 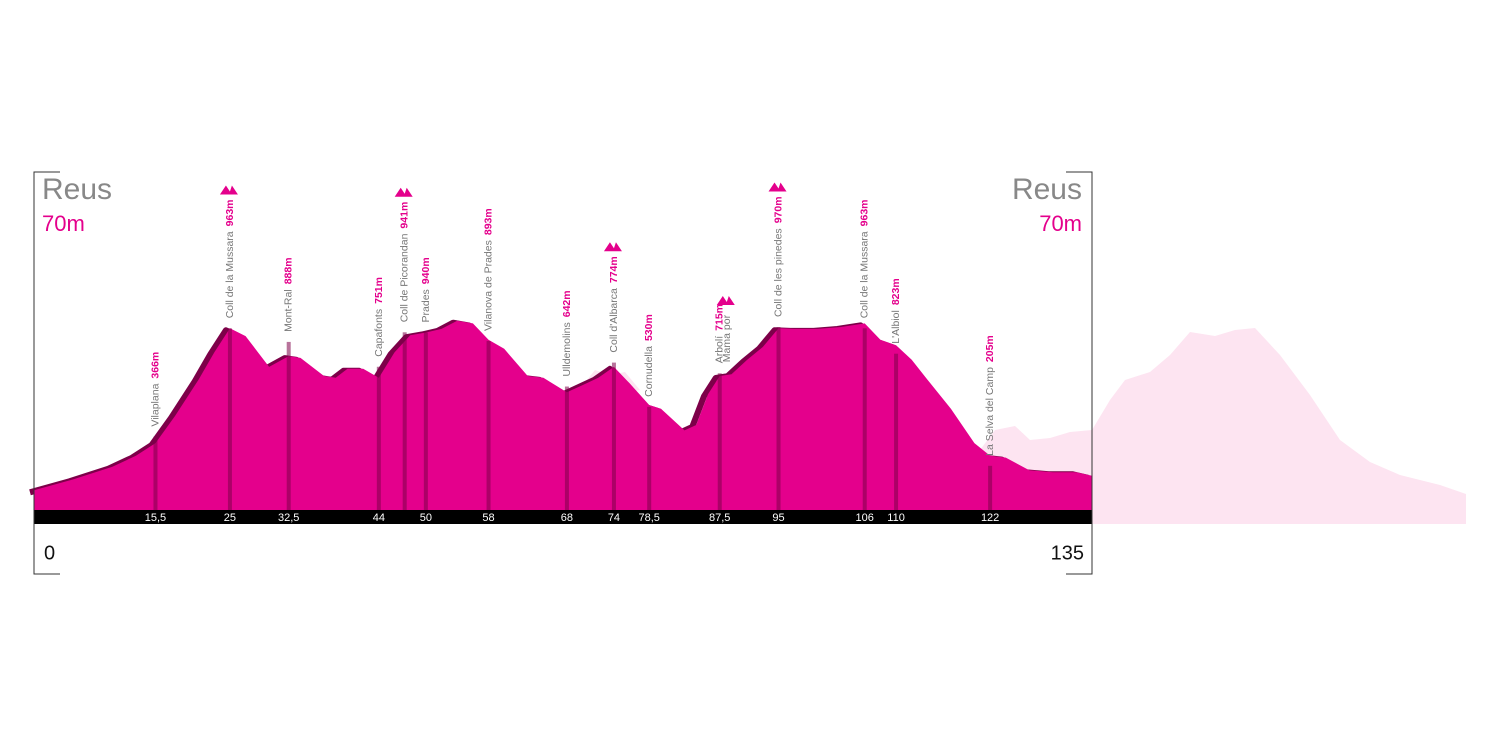 I want to click on waypoint-label: Mont-Ral 888m, so click(x=288, y=294).